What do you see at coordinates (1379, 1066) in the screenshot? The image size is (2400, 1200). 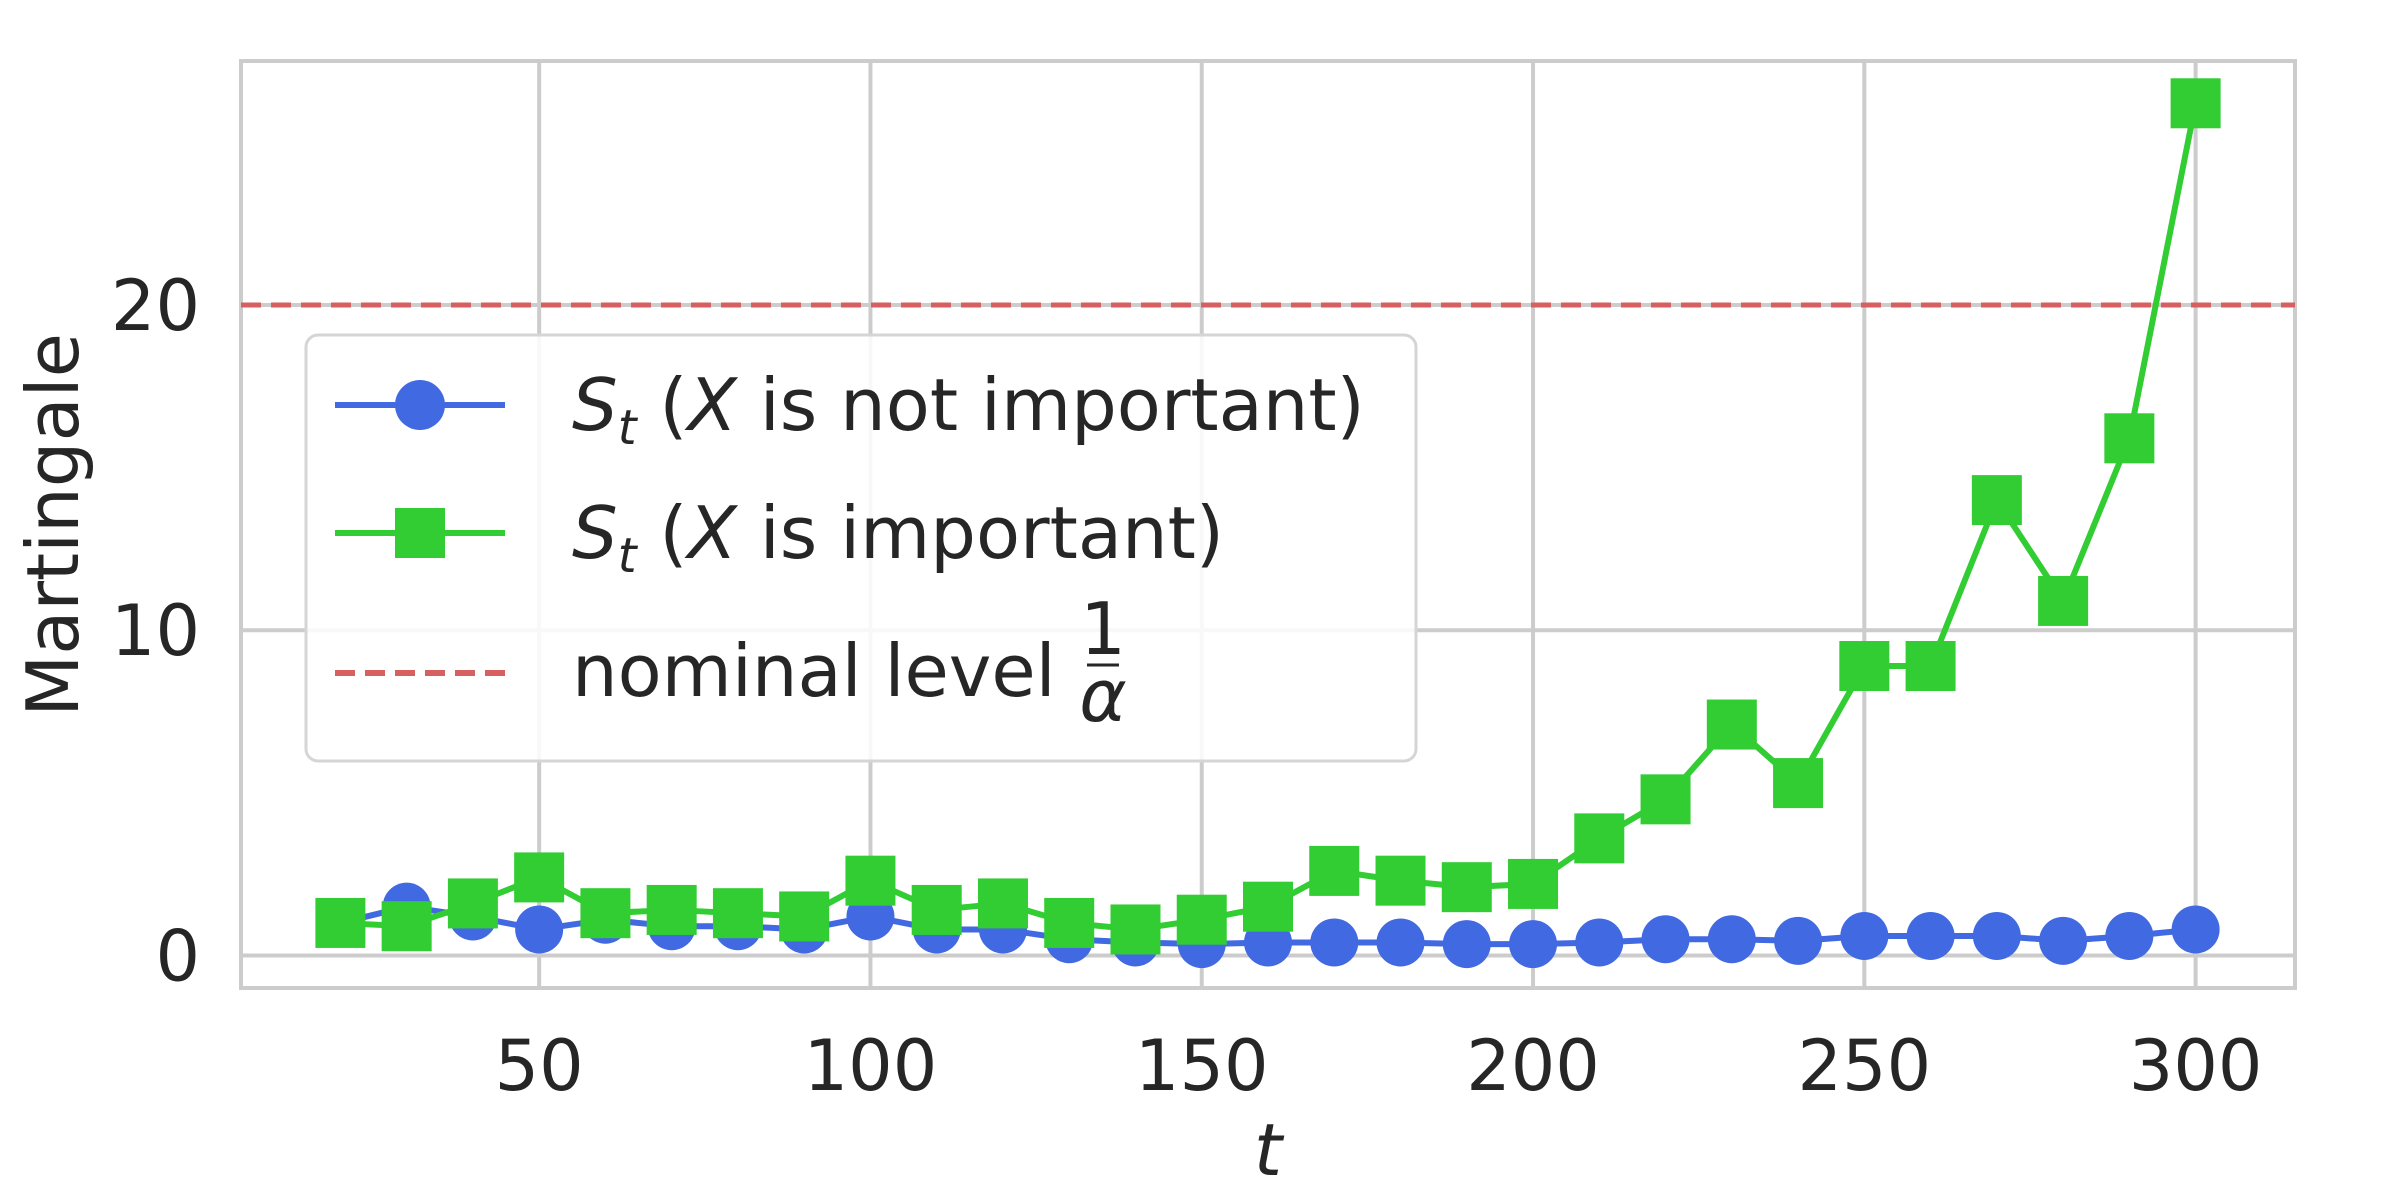 I see `x-tick-labels: 50 100 150 200 250 300` at bounding box center [1379, 1066].